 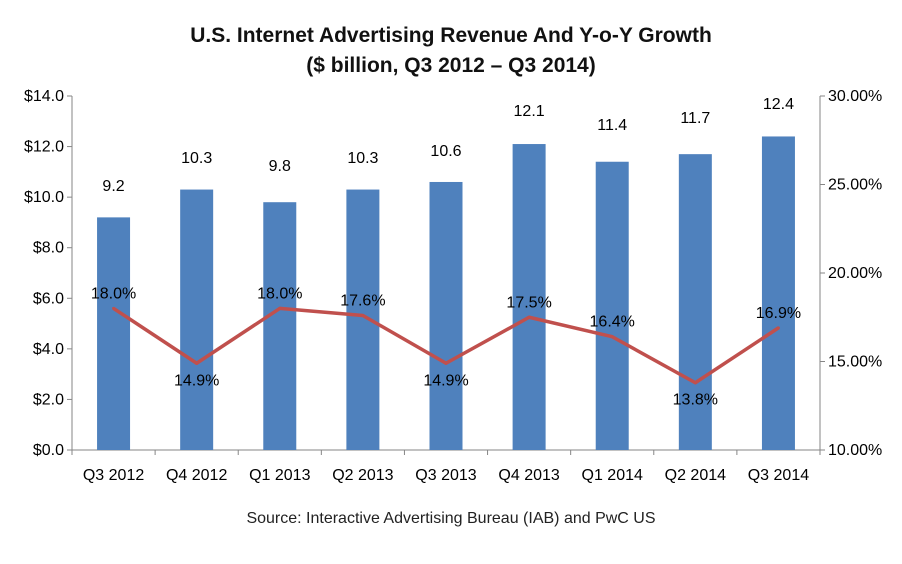 What do you see at coordinates (778, 313) in the screenshot?
I see `line-data-label: 16.9%` at bounding box center [778, 313].